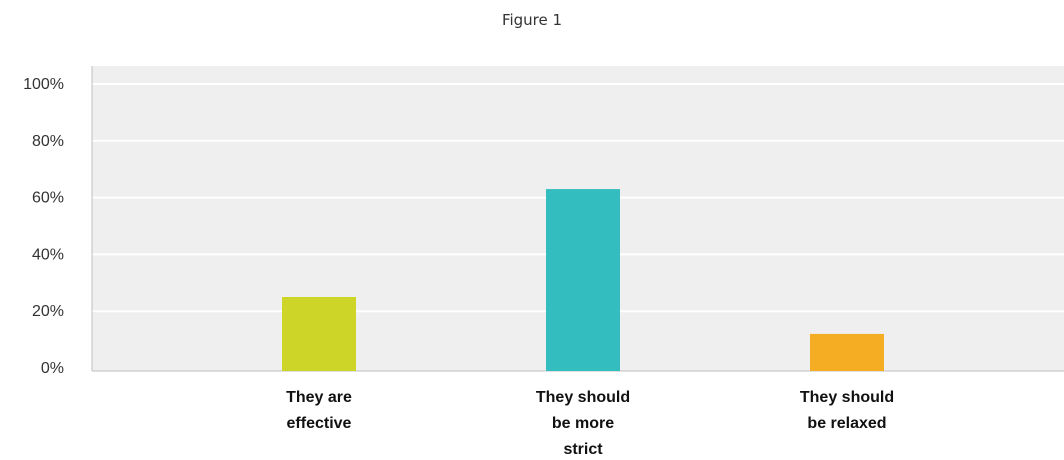 The image size is (1064, 460). What do you see at coordinates (532, 20) in the screenshot?
I see `chart-title: Figure 1` at bounding box center [532, 20].